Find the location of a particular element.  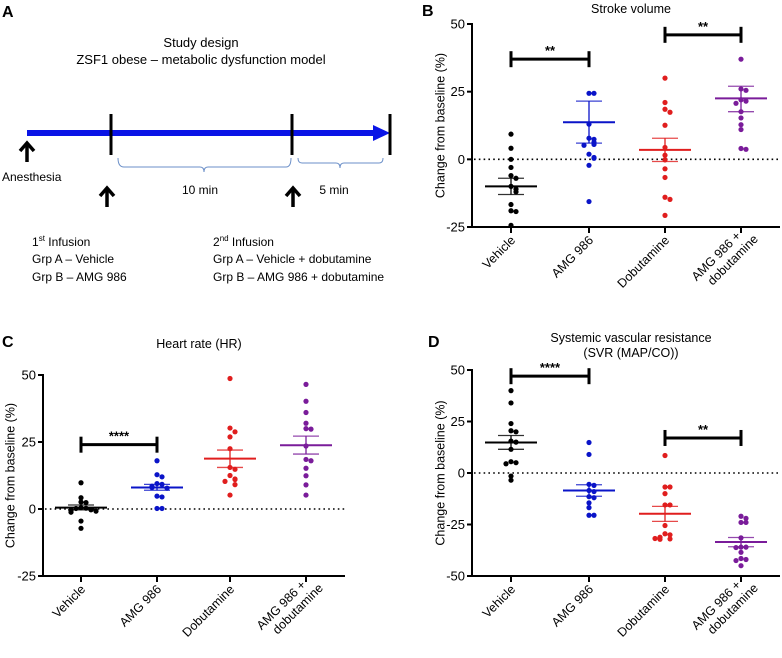

interval-brace-5min is located at coordinates (340, 163).